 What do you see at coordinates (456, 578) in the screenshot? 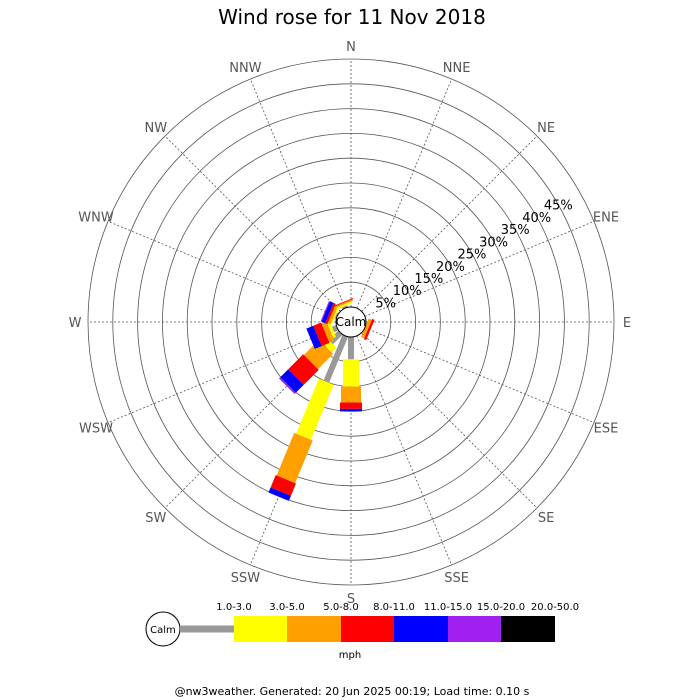
I see `direction-label-sse: SSE` at bounding box center [456, 578].